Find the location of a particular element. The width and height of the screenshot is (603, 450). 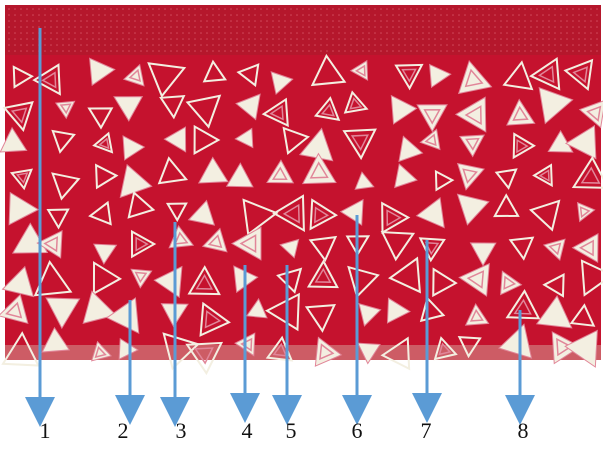

arrow-label-8: 8 is located at coordinates (523, 430).